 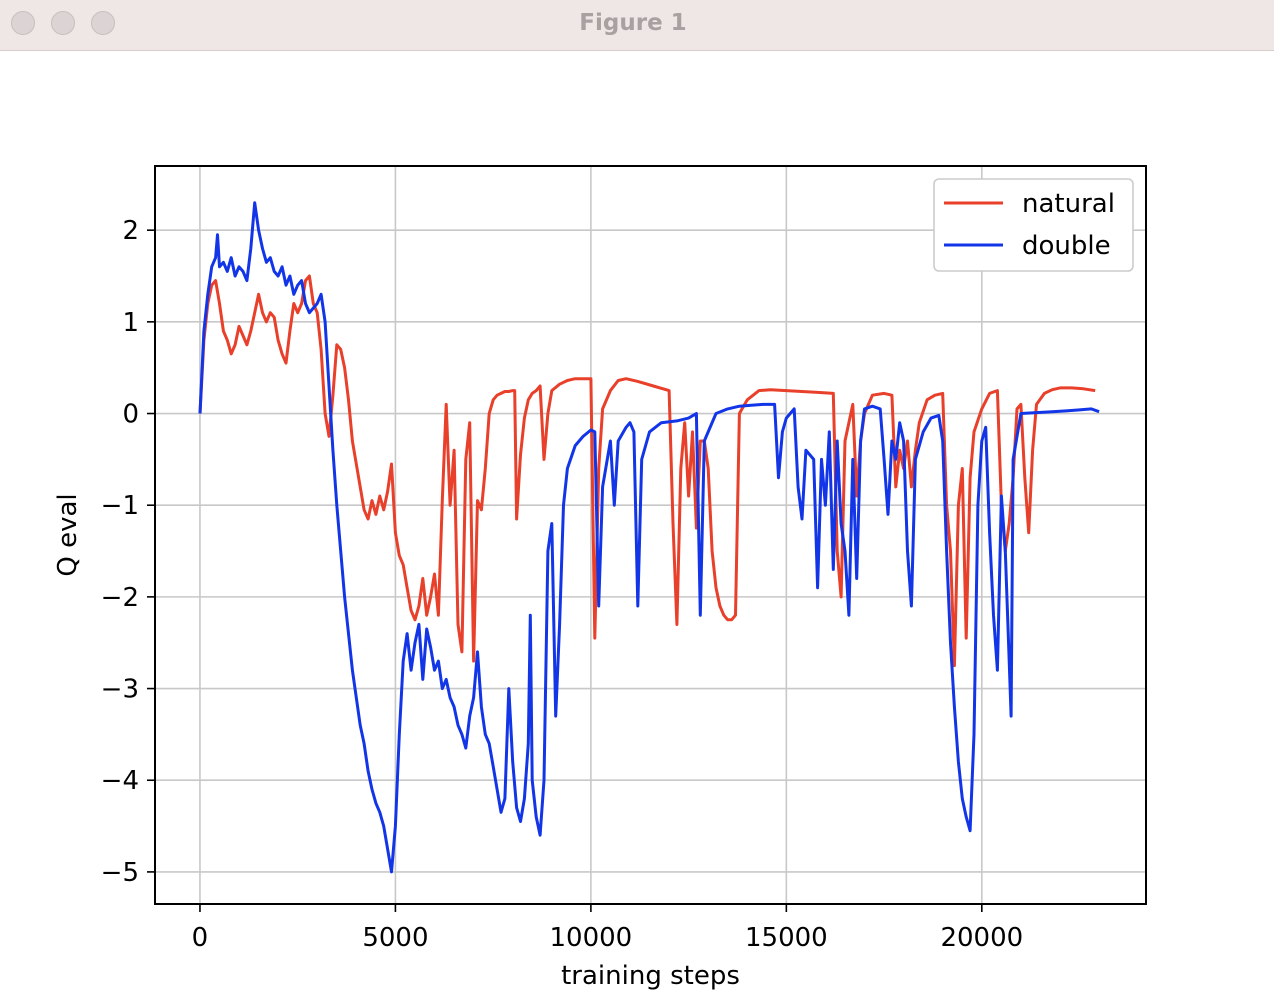 I want to click on legend: natural double, so click(x=1033, y=225).